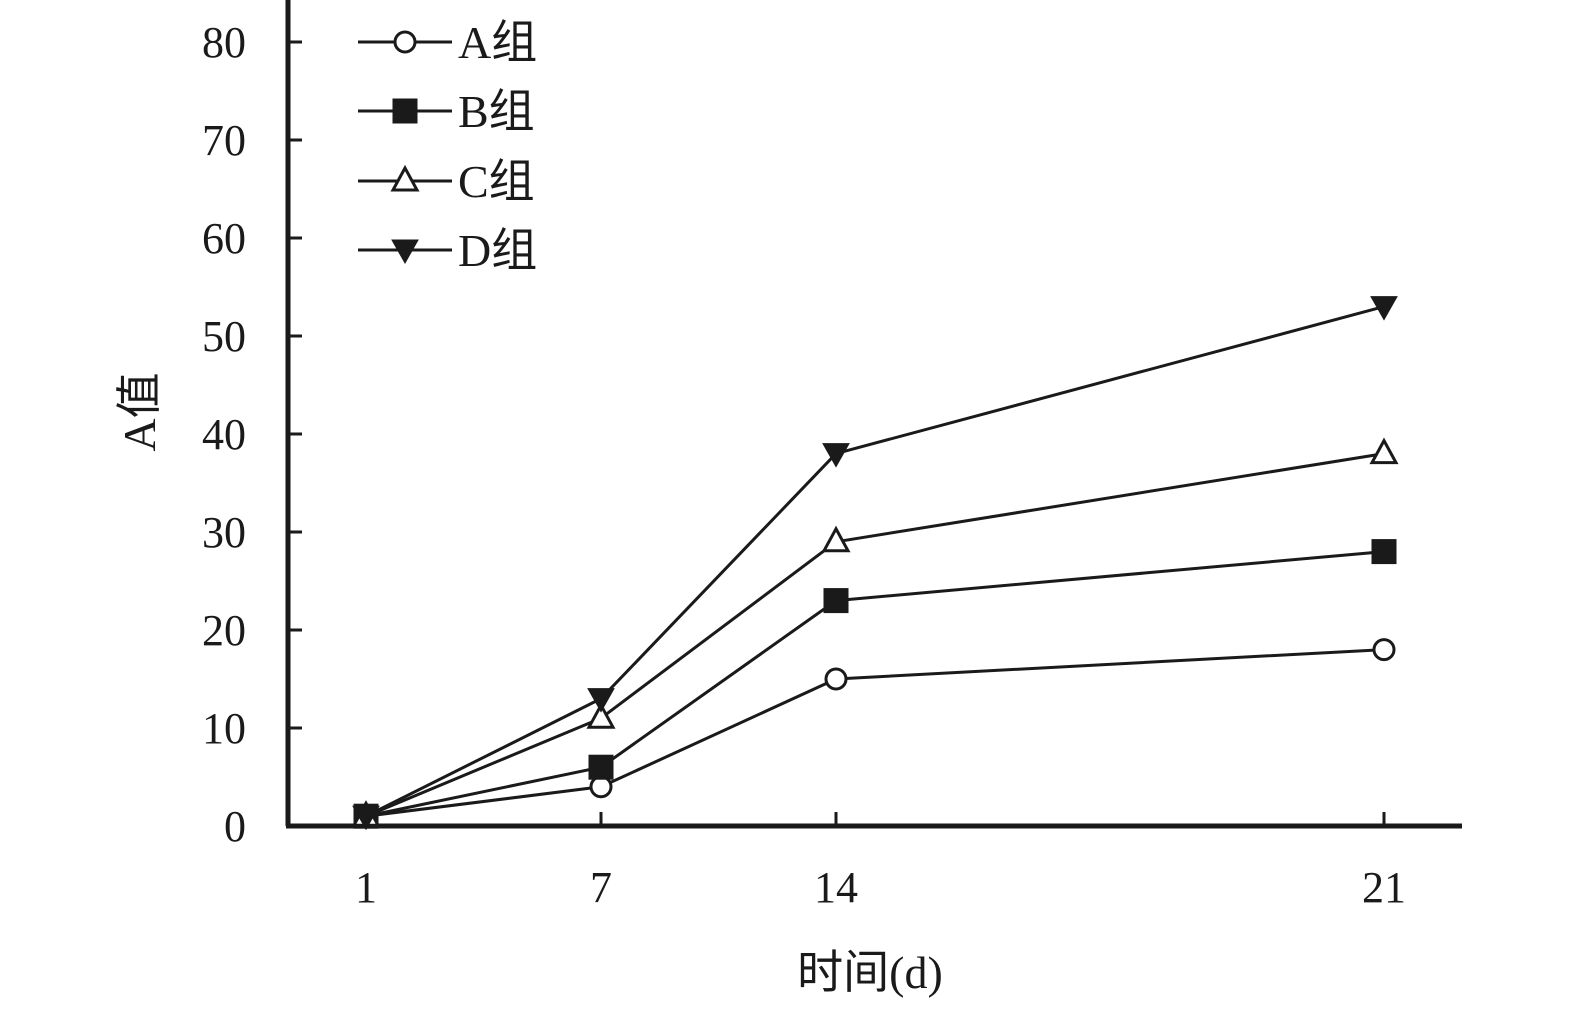  What do you see at coordinates (496, 111) in the screenshot?
I see `legend-label-2: B组` at bounding box center [496, 111].